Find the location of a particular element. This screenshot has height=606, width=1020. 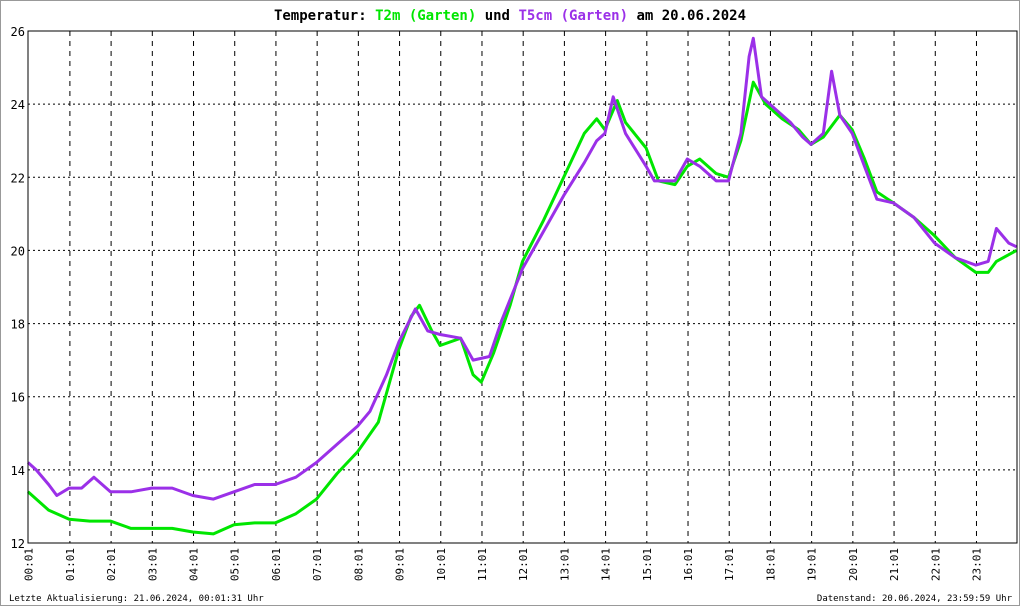

x-tick-label: 21:01 is located at coordinates (894, 564).